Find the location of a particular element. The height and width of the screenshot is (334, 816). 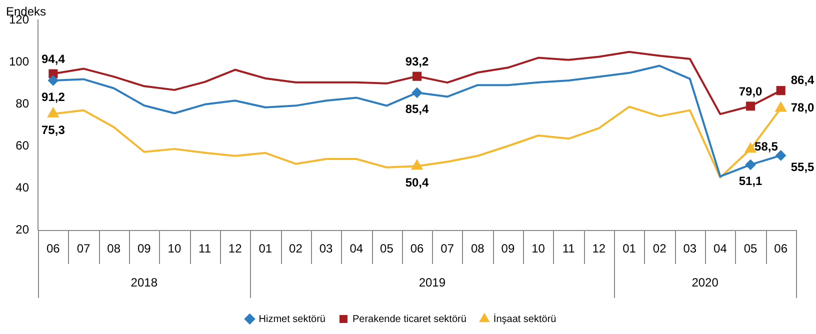

text: 2020 is located at coordinates (705, 282).